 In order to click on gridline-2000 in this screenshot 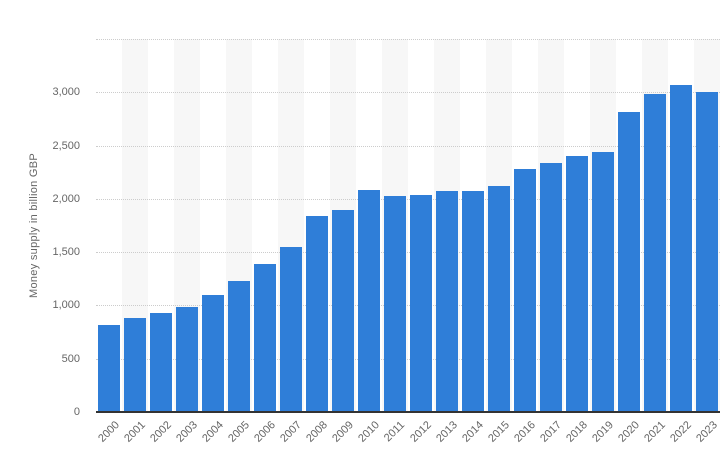, I will do `click(408, 199)`.